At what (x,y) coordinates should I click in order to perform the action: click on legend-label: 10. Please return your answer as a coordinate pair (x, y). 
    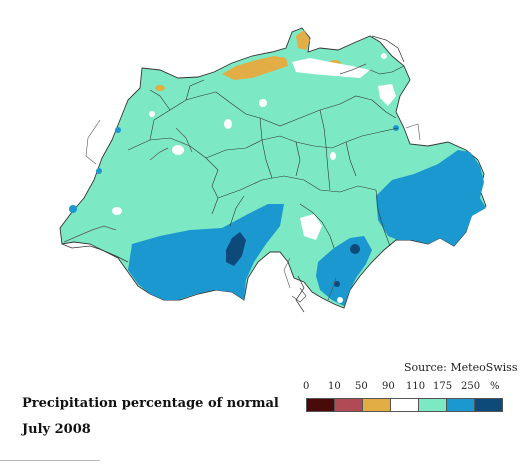
    Looking at the image, I should click on (334, 386).